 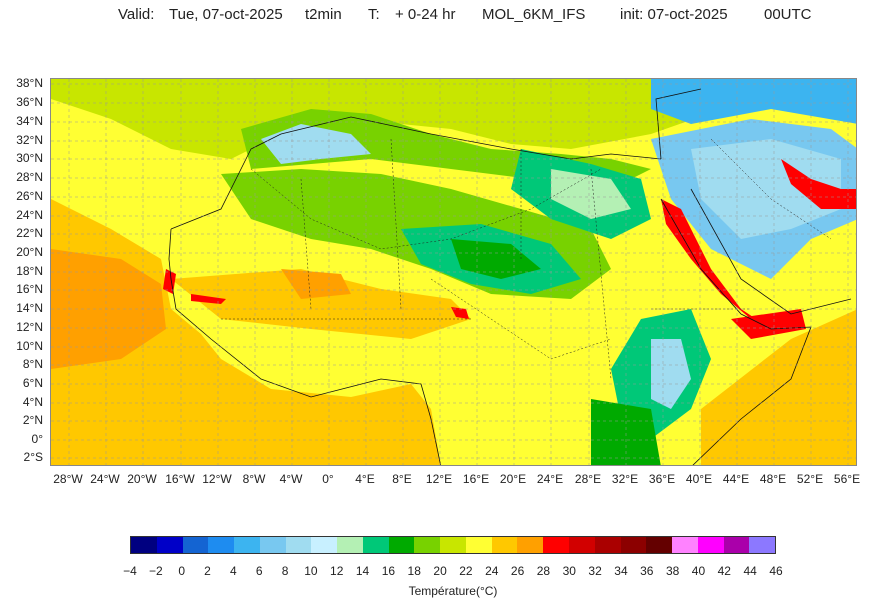 I want to click on colorbar-tick-label: 10, so click(x=311, y=571).